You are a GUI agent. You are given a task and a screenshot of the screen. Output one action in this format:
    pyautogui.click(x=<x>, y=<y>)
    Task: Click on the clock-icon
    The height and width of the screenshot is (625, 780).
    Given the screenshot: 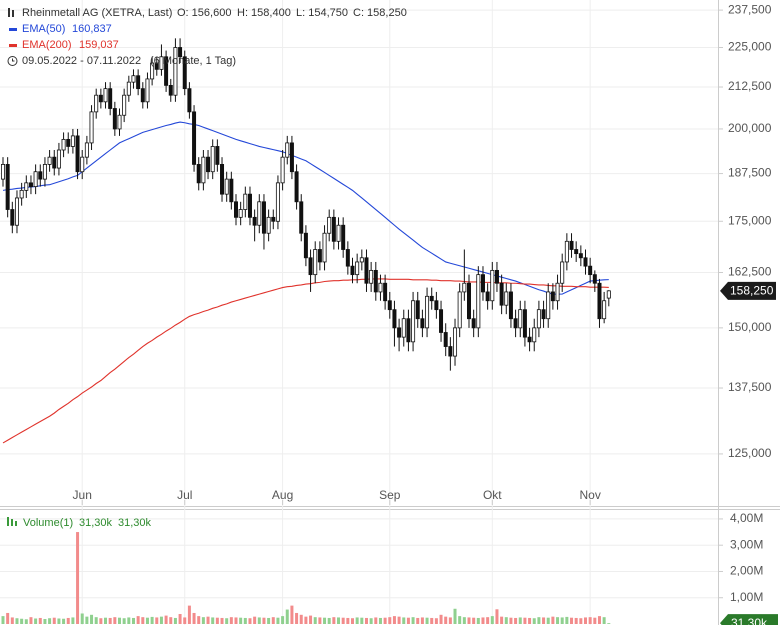 What is the action you would take?
    pyautogui.click(x=13, y=60)
    